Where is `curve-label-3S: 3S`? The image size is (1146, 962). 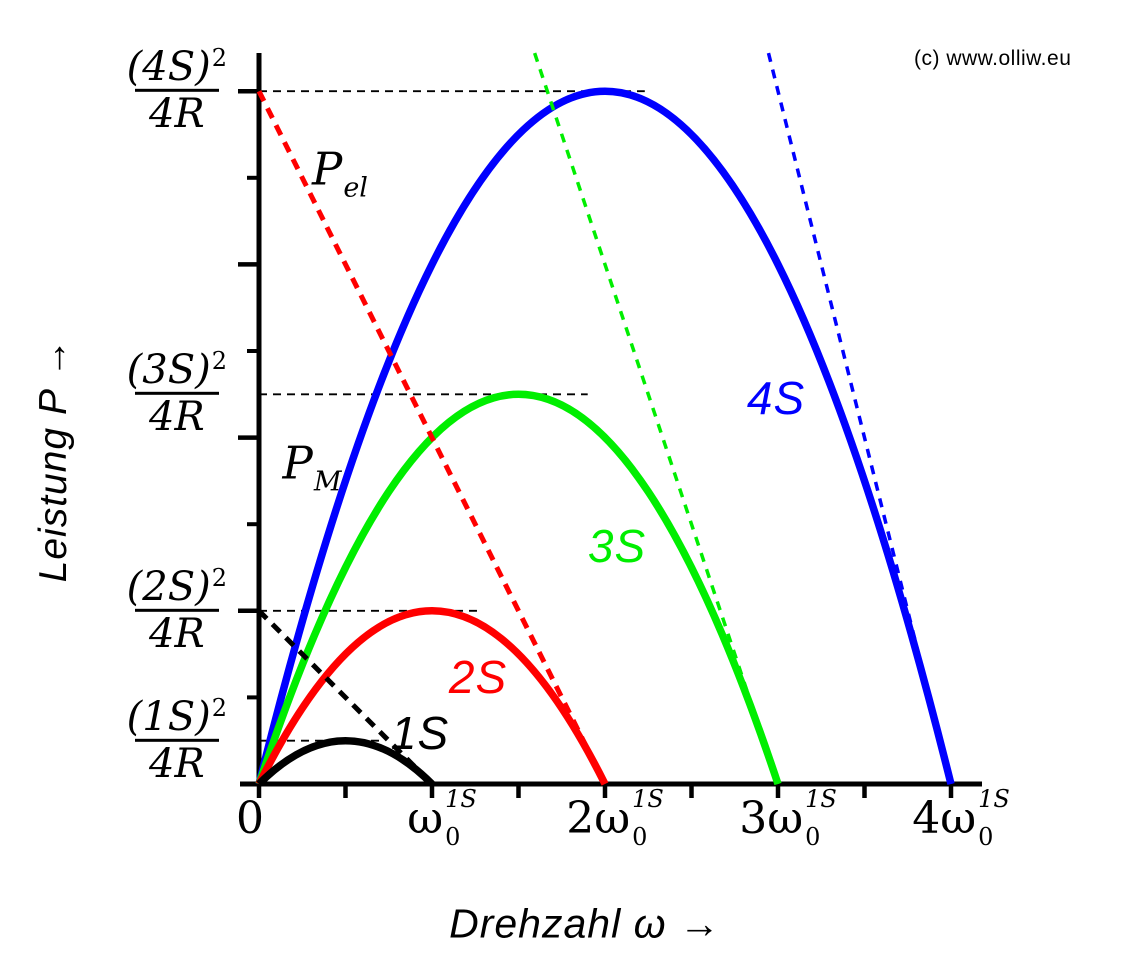
curve-label-3S: 3S is located at coordinates (617, 546).